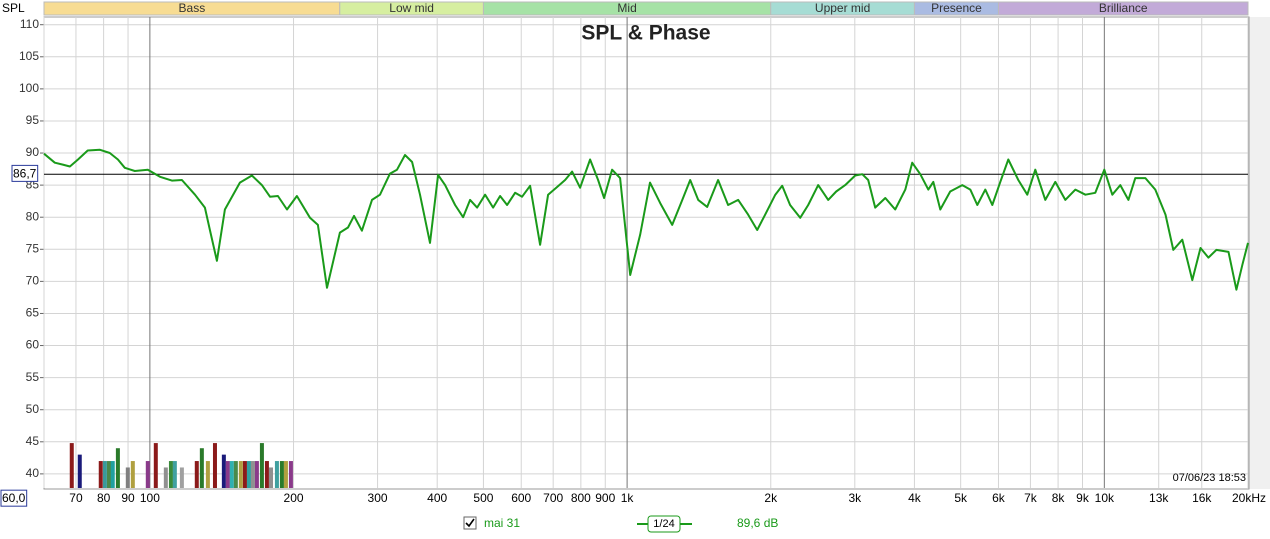 Image resolution: width=1270 pixels, height=539 pixels. Describe the element at coordinates (33, 409) in the screenshot. I see `y-tick-label: 50` at that location.